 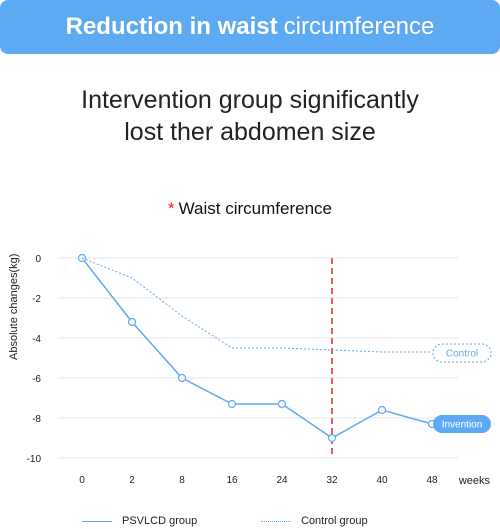 I want to click on end-label-pill-control-group, so click(x=462, y=353).